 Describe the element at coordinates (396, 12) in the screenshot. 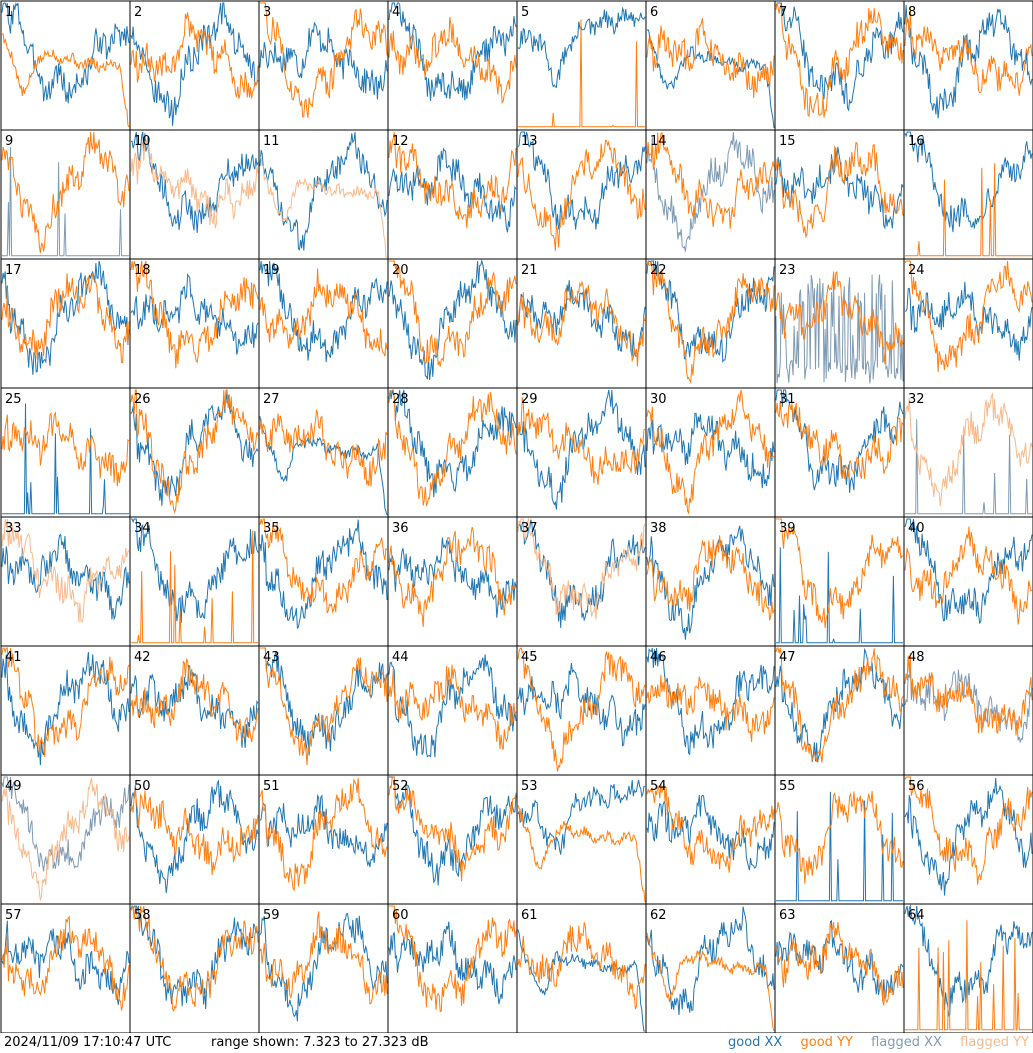

I see `panel-label: 4` at that location.